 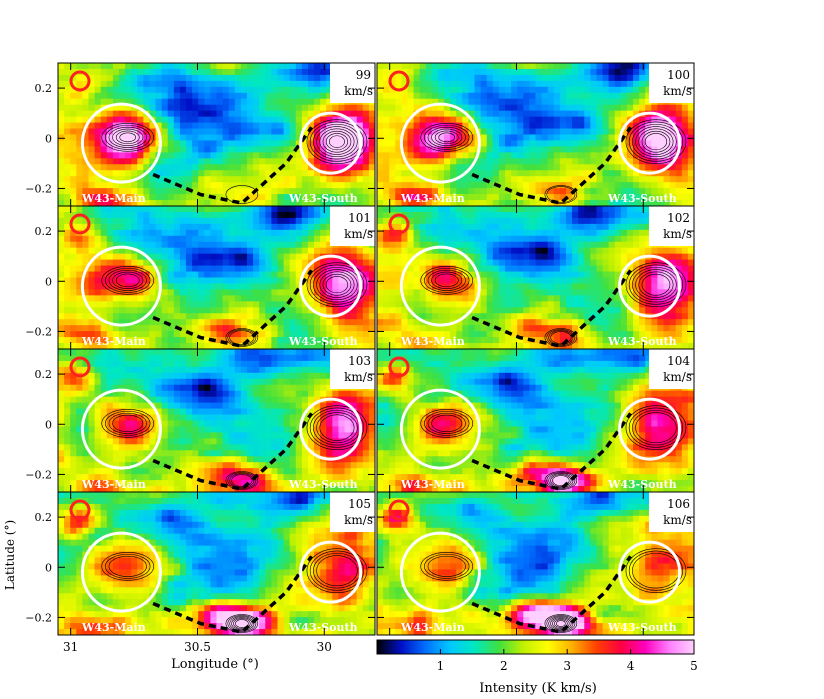 I want to click on y-tick-label: 0, so click(x=48, y=138).